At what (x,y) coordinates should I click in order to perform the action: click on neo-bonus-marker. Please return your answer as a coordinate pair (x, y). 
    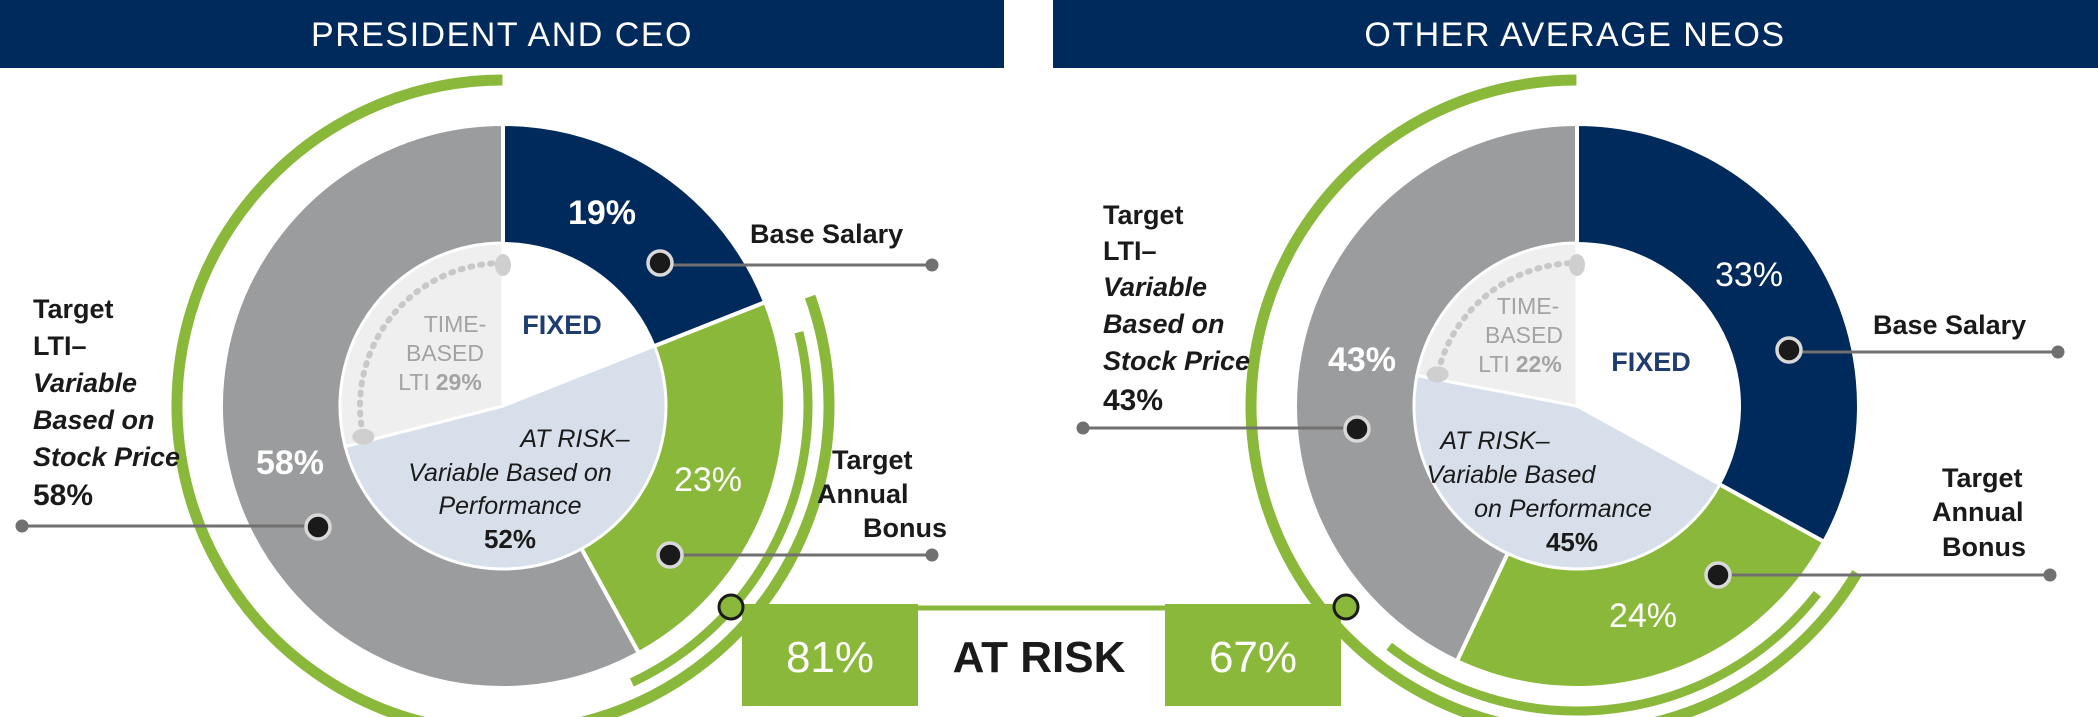
    Looking at the image, I should click on (1718, 575).